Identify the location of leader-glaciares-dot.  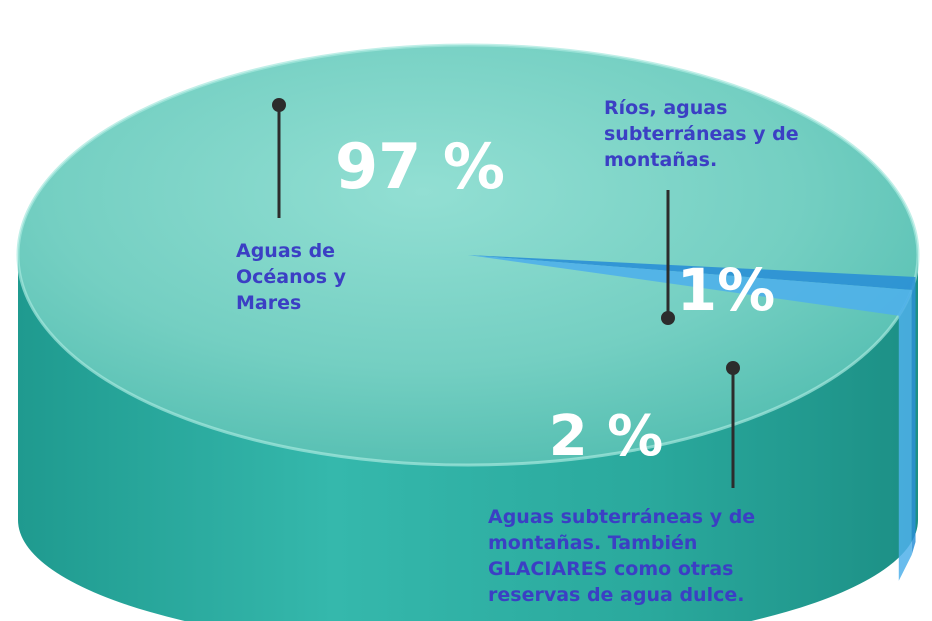
(733, 368).